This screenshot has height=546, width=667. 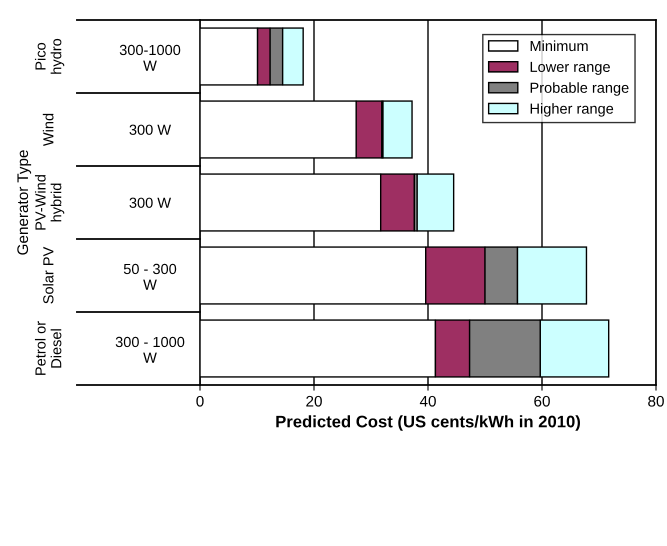 What do you see at coordinates (428, 423) in the screenshot?
I see `x-axis-title: Predicted Cost (US cents/kWh in 2010)` at bounding box center [428, 423].